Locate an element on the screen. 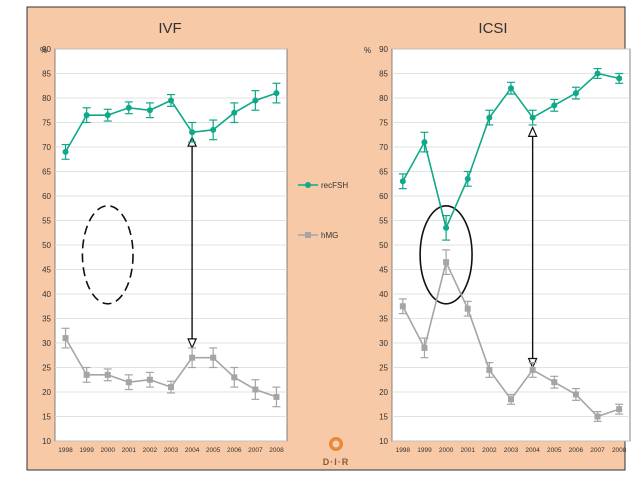 The width and height of the screenshot is (634, 486). legend-marker-hmg is located at coordinates (308, 235).